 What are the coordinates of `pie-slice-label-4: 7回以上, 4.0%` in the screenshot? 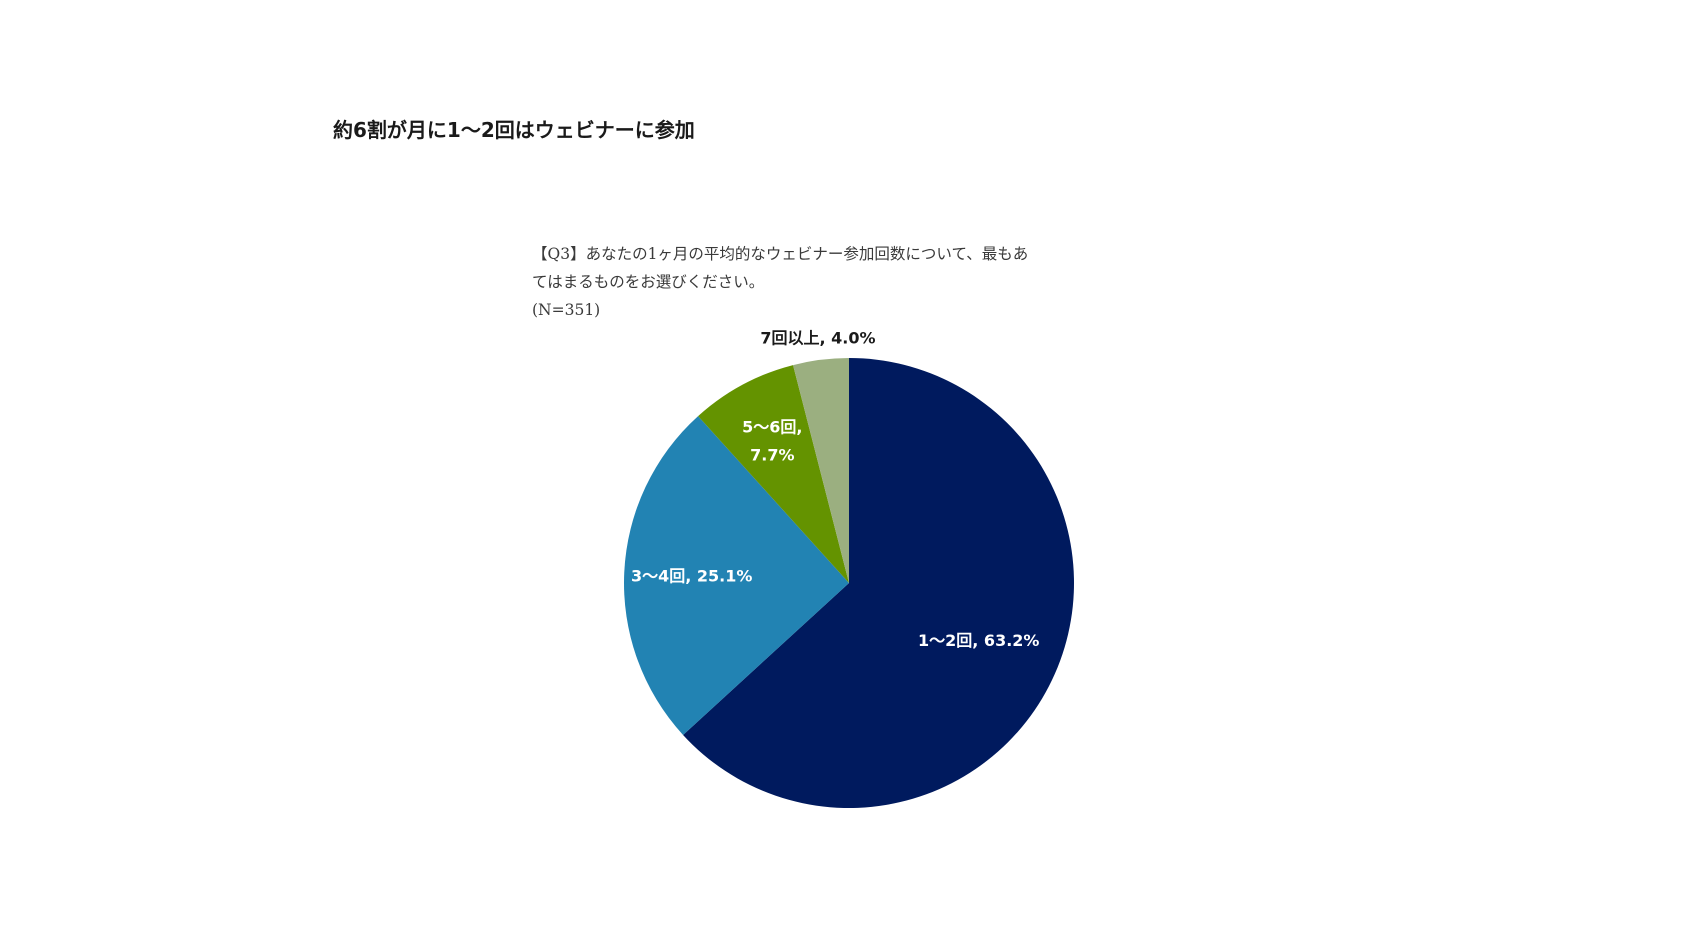 It's located at (817, 337).